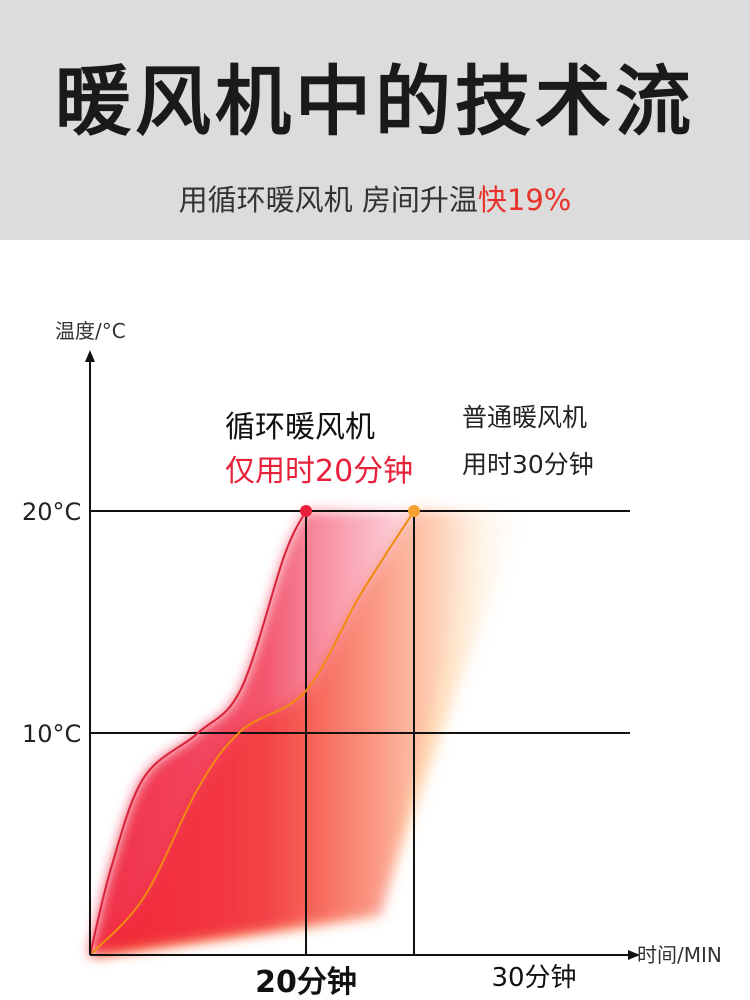 This screenshot has height=1000, width=750. I want to click on series-label-circulating: 循环暖风机, so click(300, 427).